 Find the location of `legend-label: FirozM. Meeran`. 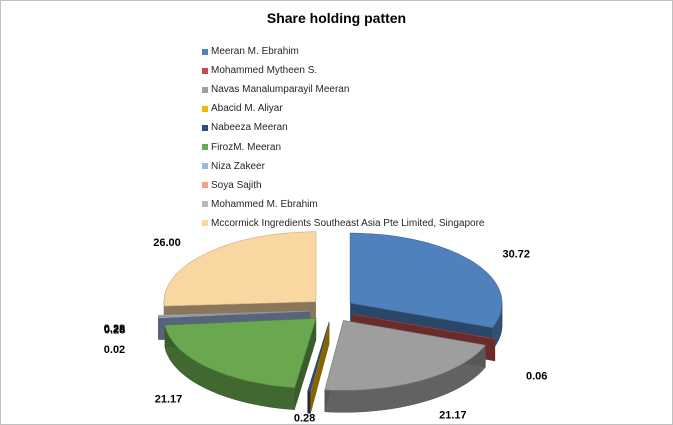

legend-label: FirozM. Meeran is located at coordinates (246, 147).